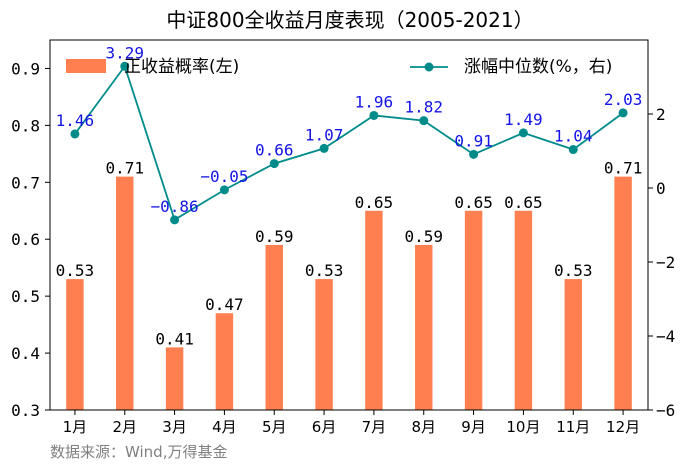 Image resolution: width=700 pixels, height=468 pixels. What do you see at coordinates (25, 410) in the screenshot?
I see `left-tick-label: 0.3` at bounding box center [25, 410].